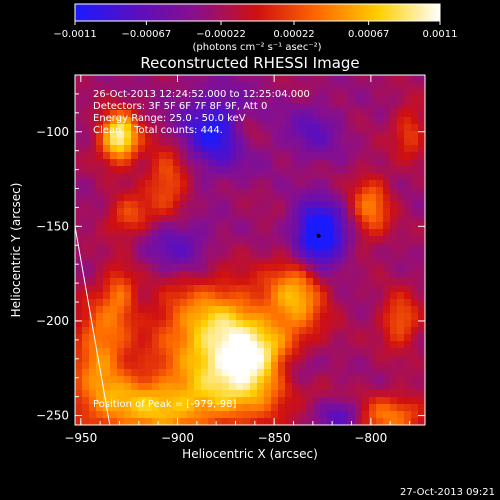 This screenshot has height=500, width=500. What do you see at coordinates (274, 438) in the screenshot?
I see `x-tick-label: −850` at bounding box center [274, 438].